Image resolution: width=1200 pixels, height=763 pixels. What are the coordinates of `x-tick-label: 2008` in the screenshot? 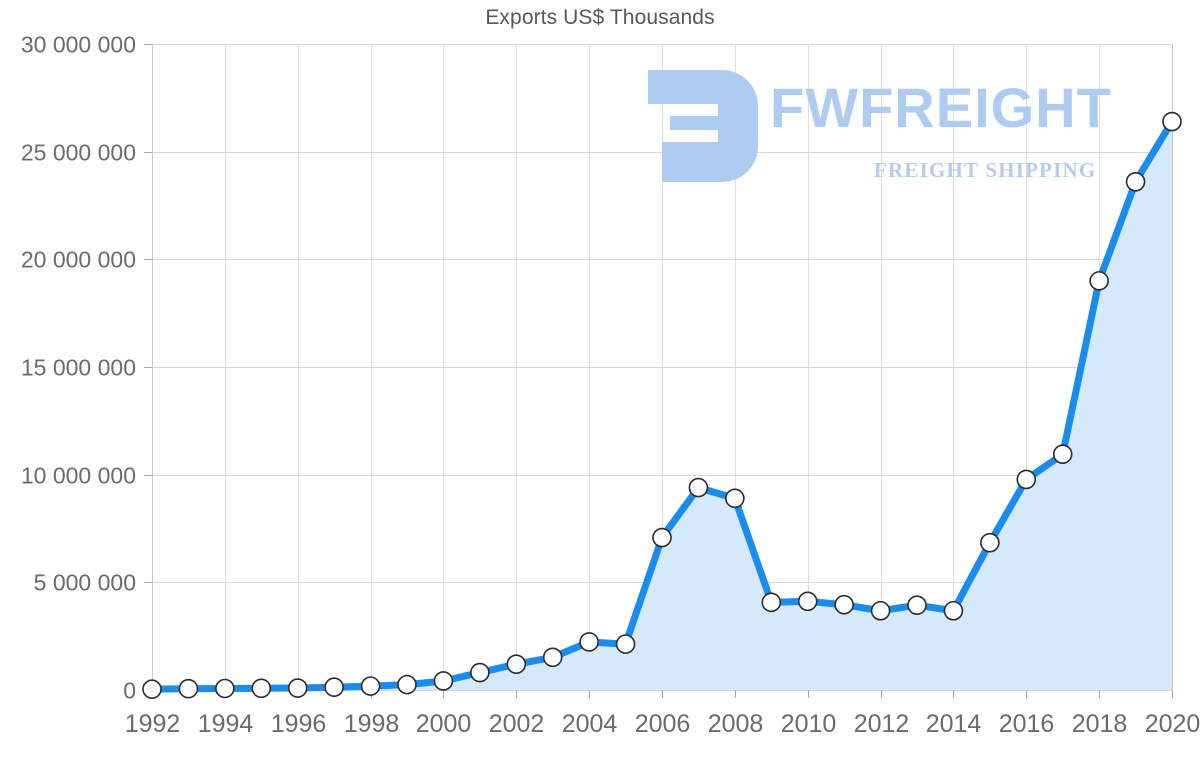 It's located at (736, 724).